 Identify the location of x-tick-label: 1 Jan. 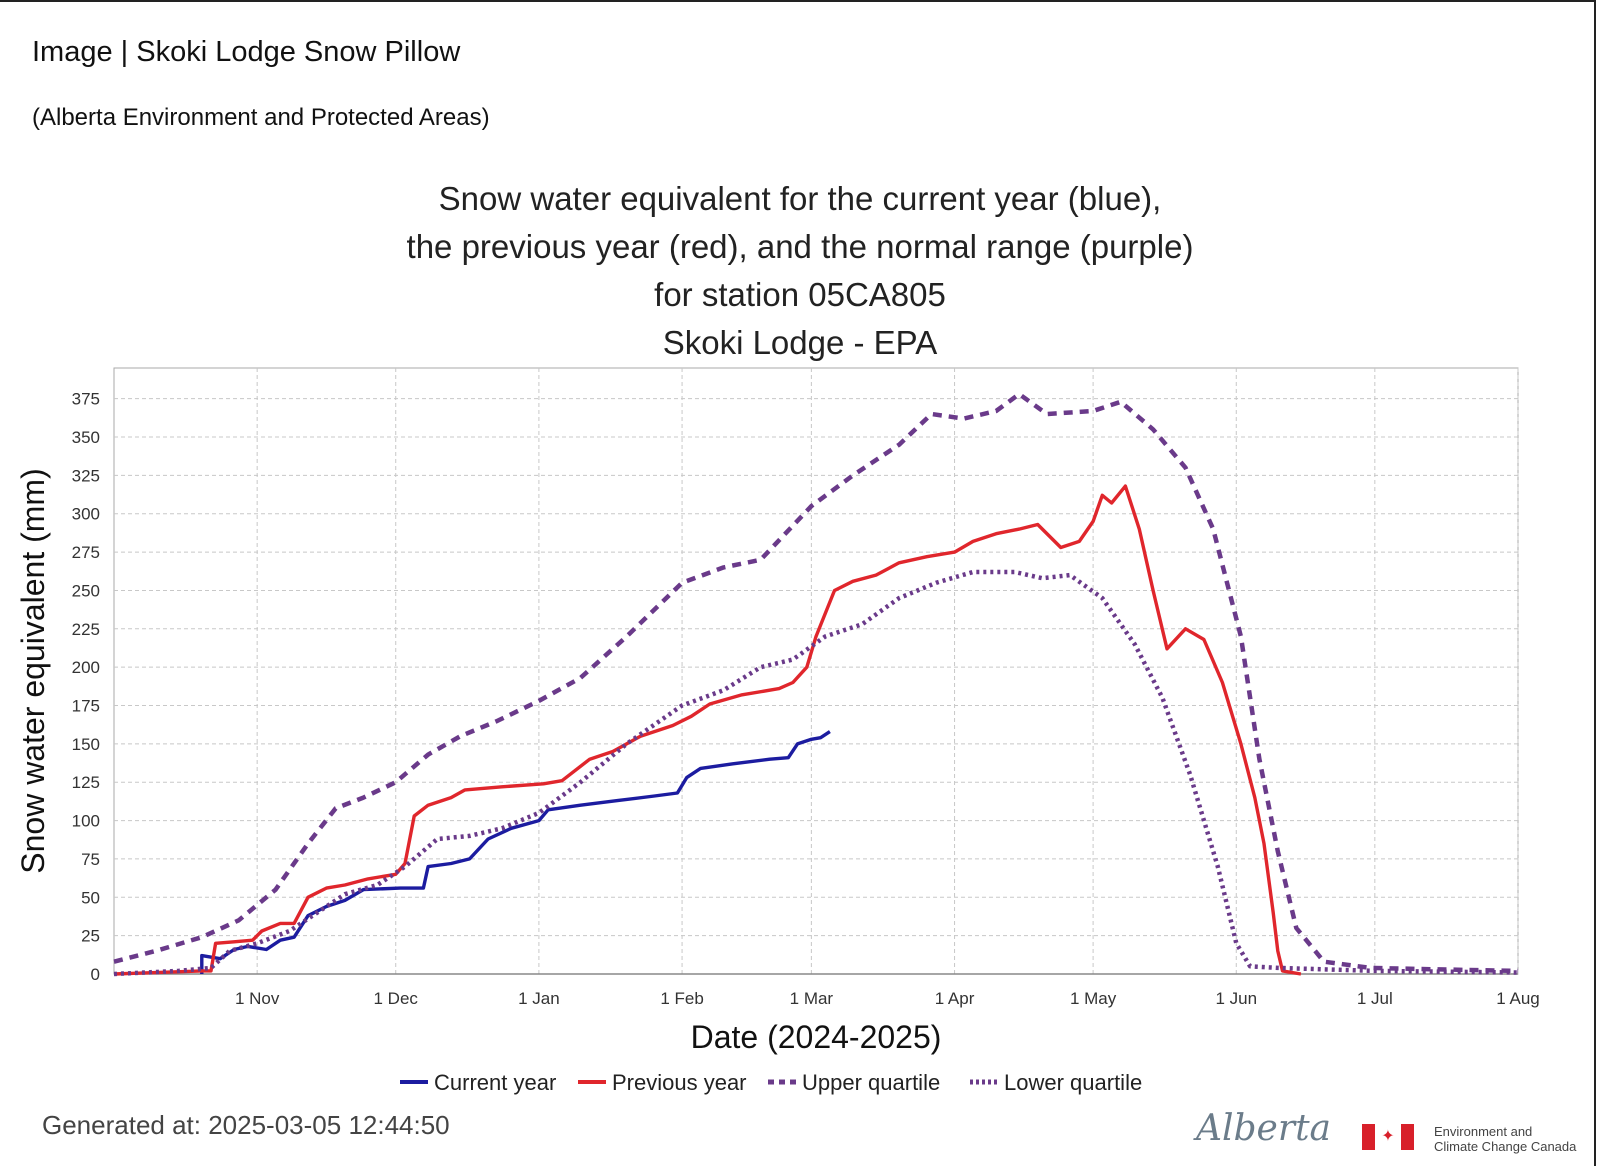
(539, 998).